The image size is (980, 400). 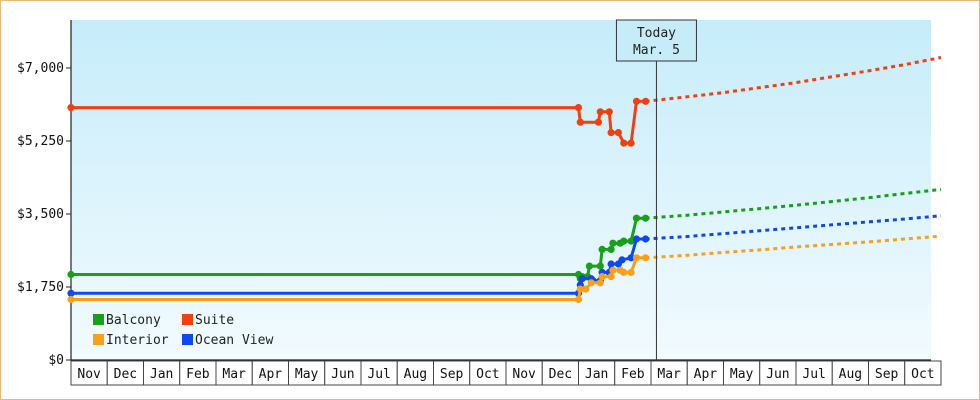 I want to click on today-marker: Today Mar. 5, so click(x=656, y=189).